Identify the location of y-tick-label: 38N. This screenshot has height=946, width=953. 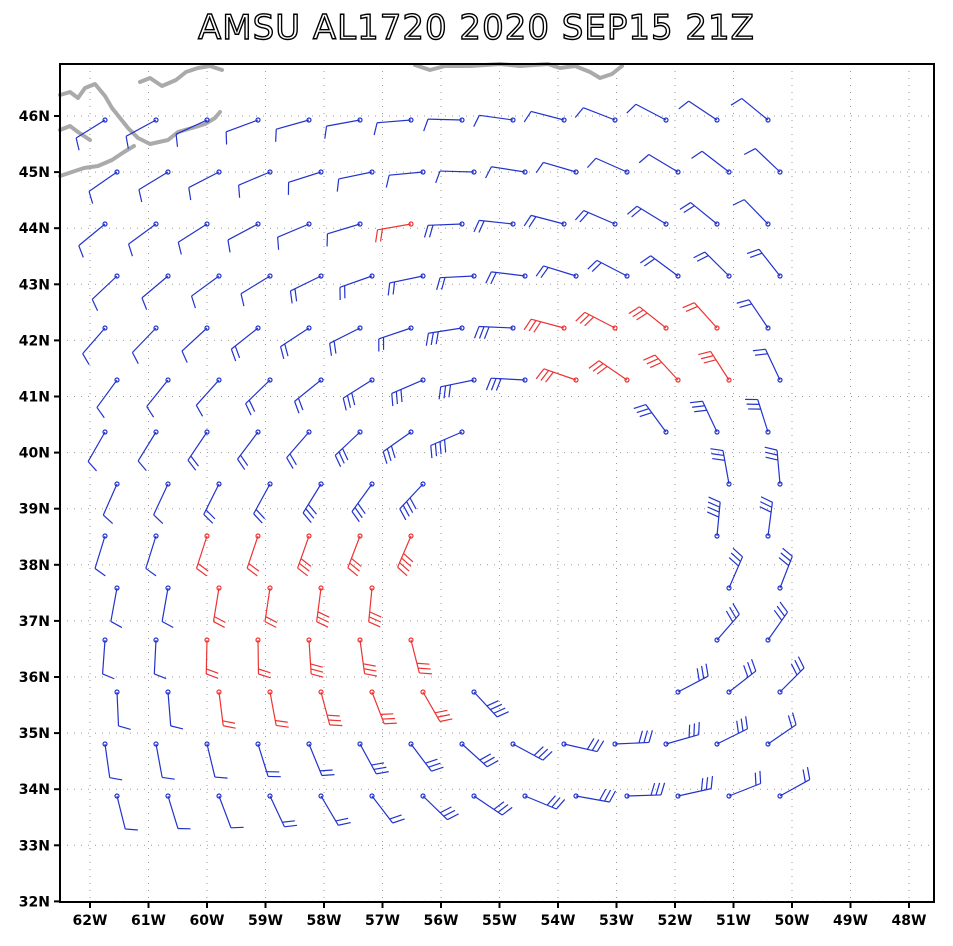
(34, 566).